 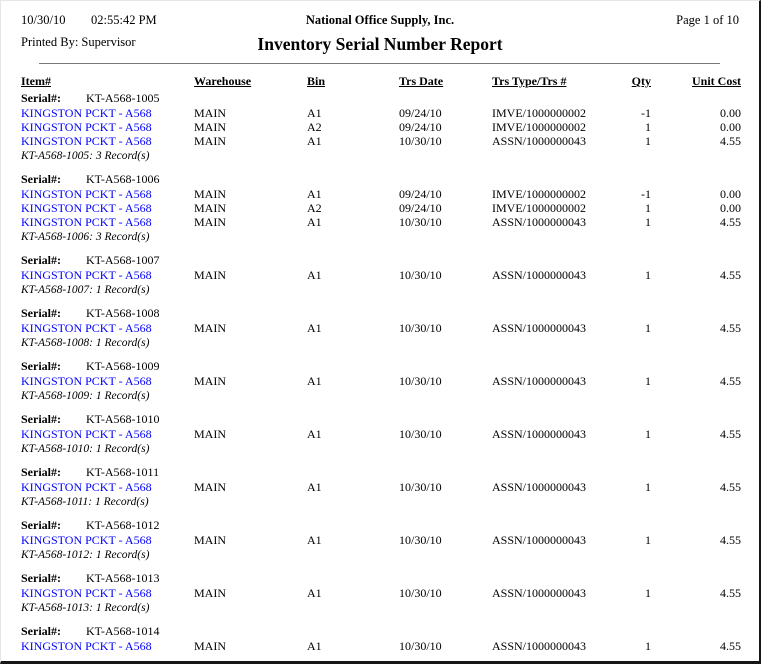 What do you see at coordinates (529, 81) in the screenshot?
I see `col-header-trs-type: Trs Type/Trs #` at bounding box center [529, 81].